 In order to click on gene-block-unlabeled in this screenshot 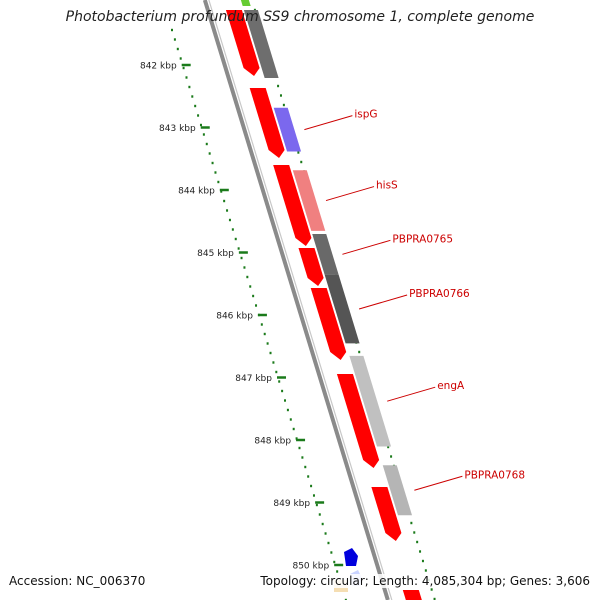, I will do `click(261, 44)`.